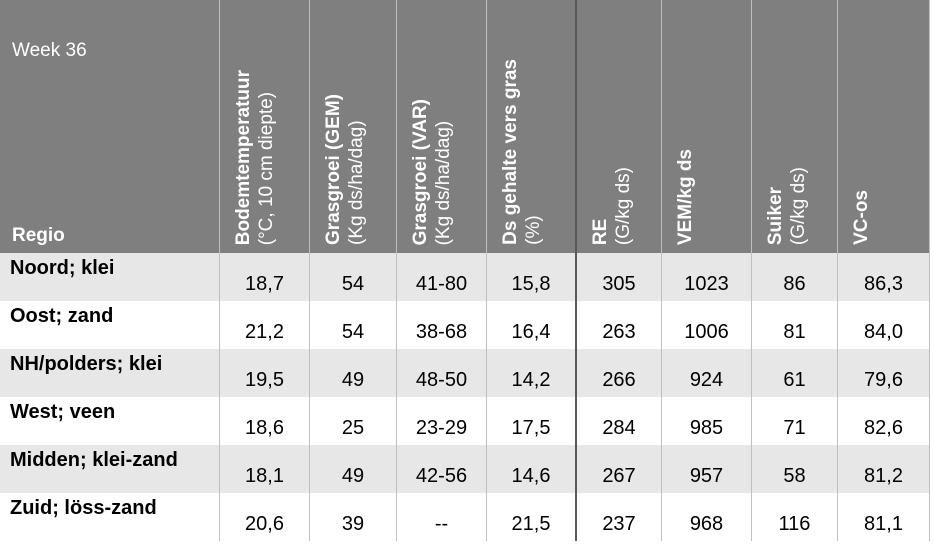 This screenshot has height=547, width=933. What do you see at coordinates (787, 206) in the screenshot?
I see `header-text: Suiker (G/kg ds)` at bounding box center [787, 206].